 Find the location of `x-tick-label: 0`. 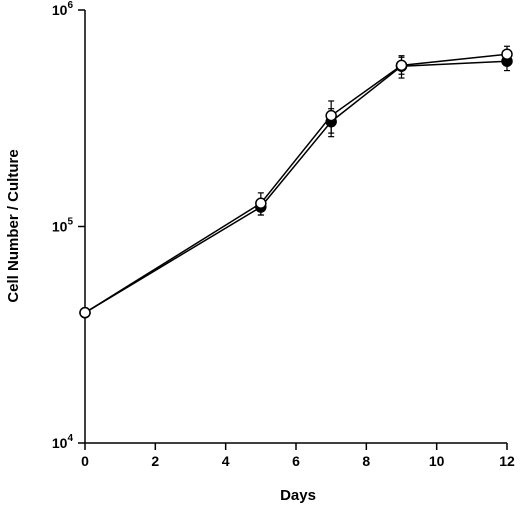

x-tick-label: 0 is located at coordinates (85, 461).